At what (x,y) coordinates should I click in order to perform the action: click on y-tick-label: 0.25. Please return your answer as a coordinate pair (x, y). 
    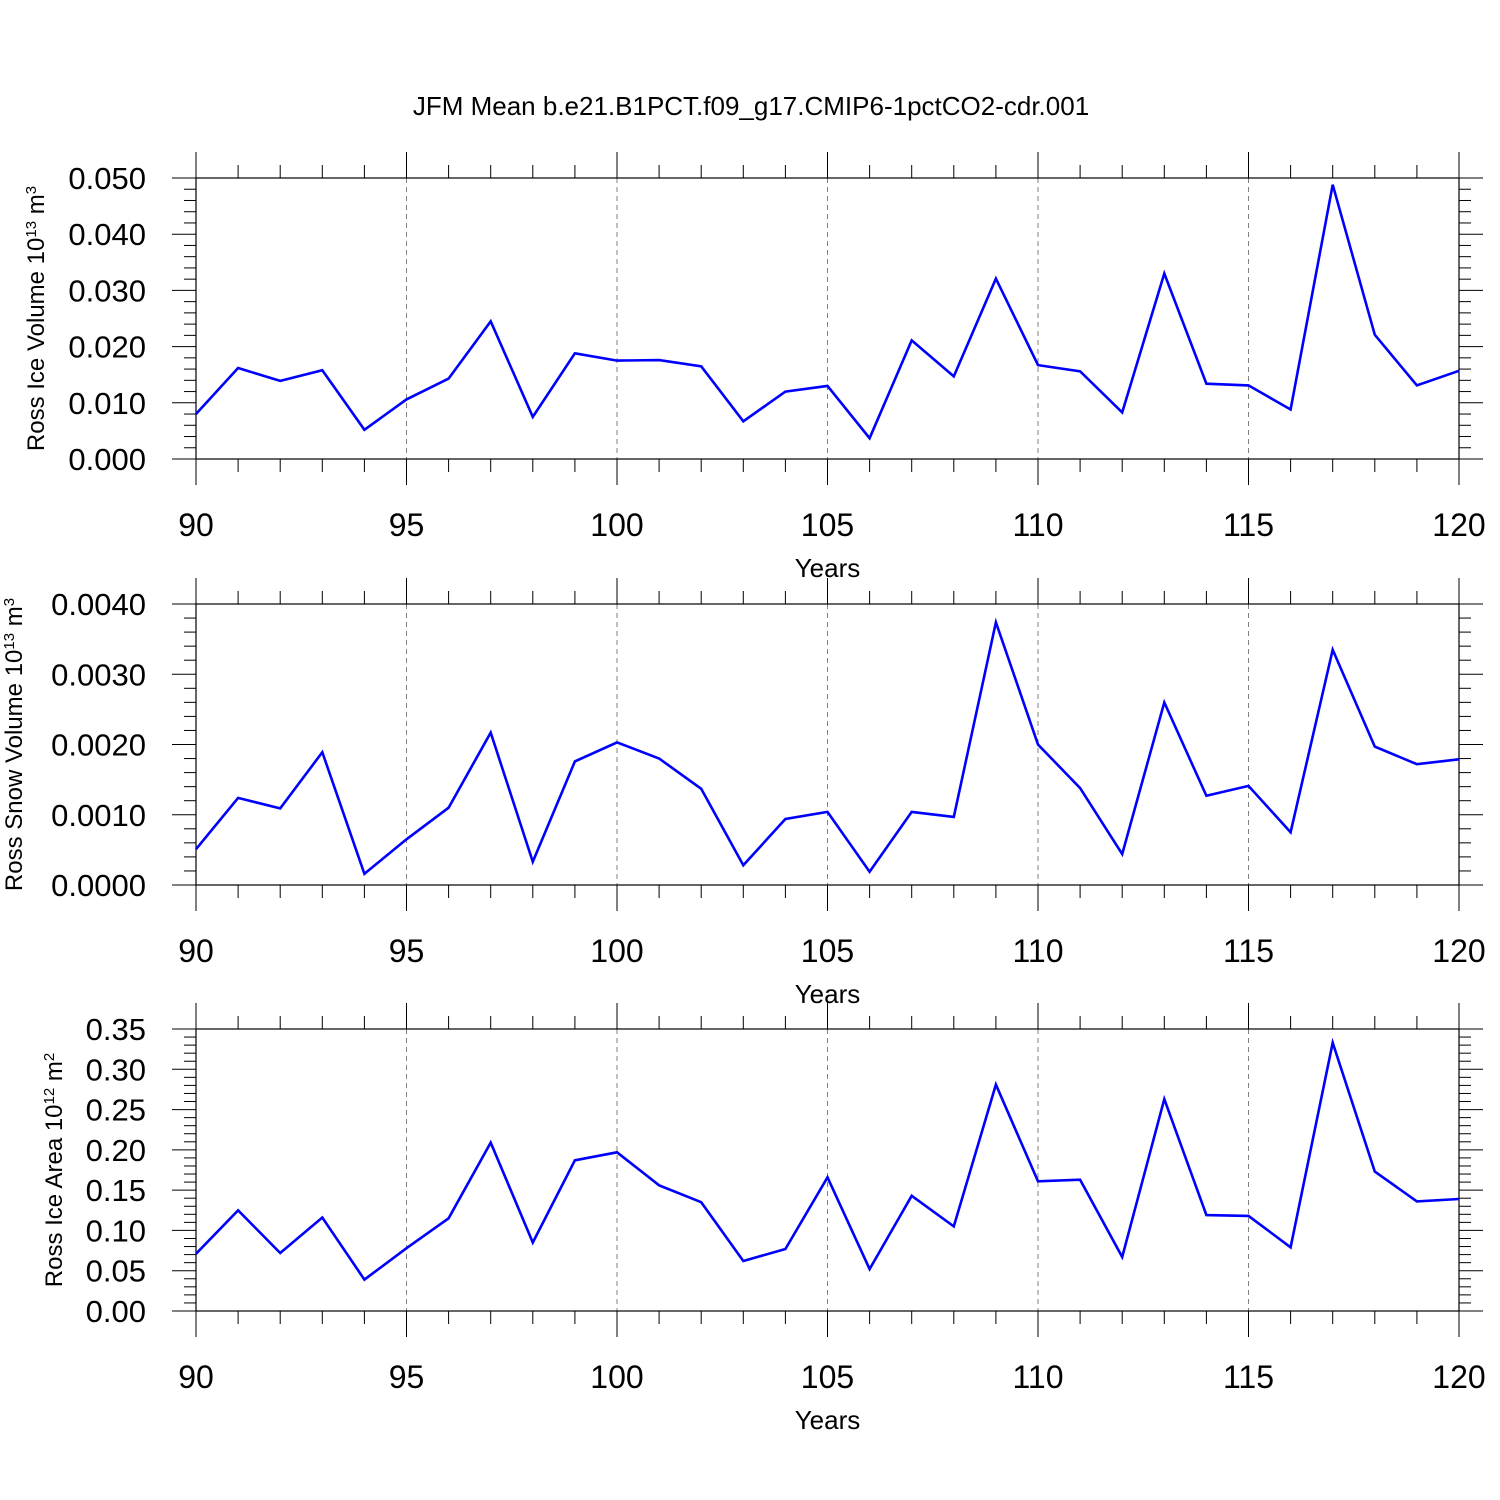
    Looking at the image, I should click on (116, 1110).